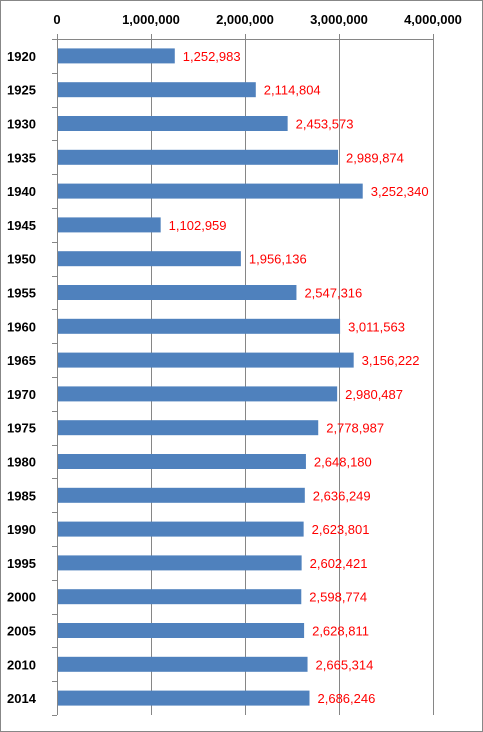 The image size is (483, 732). What do you see at coordinates (198, 225) in the screenshot?
I see `data-label: 1,102,959` at bounding box center [198, 225].